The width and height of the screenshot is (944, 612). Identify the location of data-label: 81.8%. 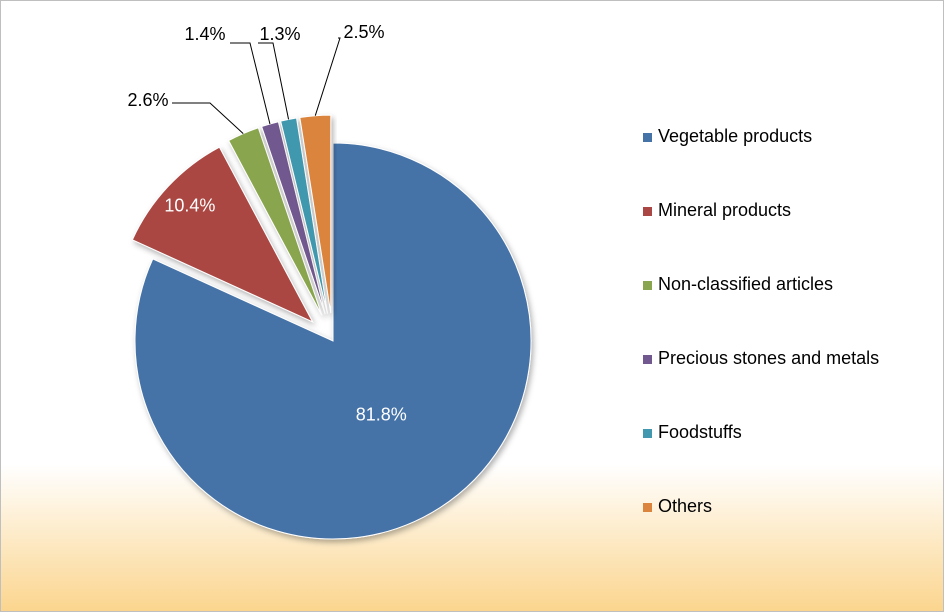
(381, 415).